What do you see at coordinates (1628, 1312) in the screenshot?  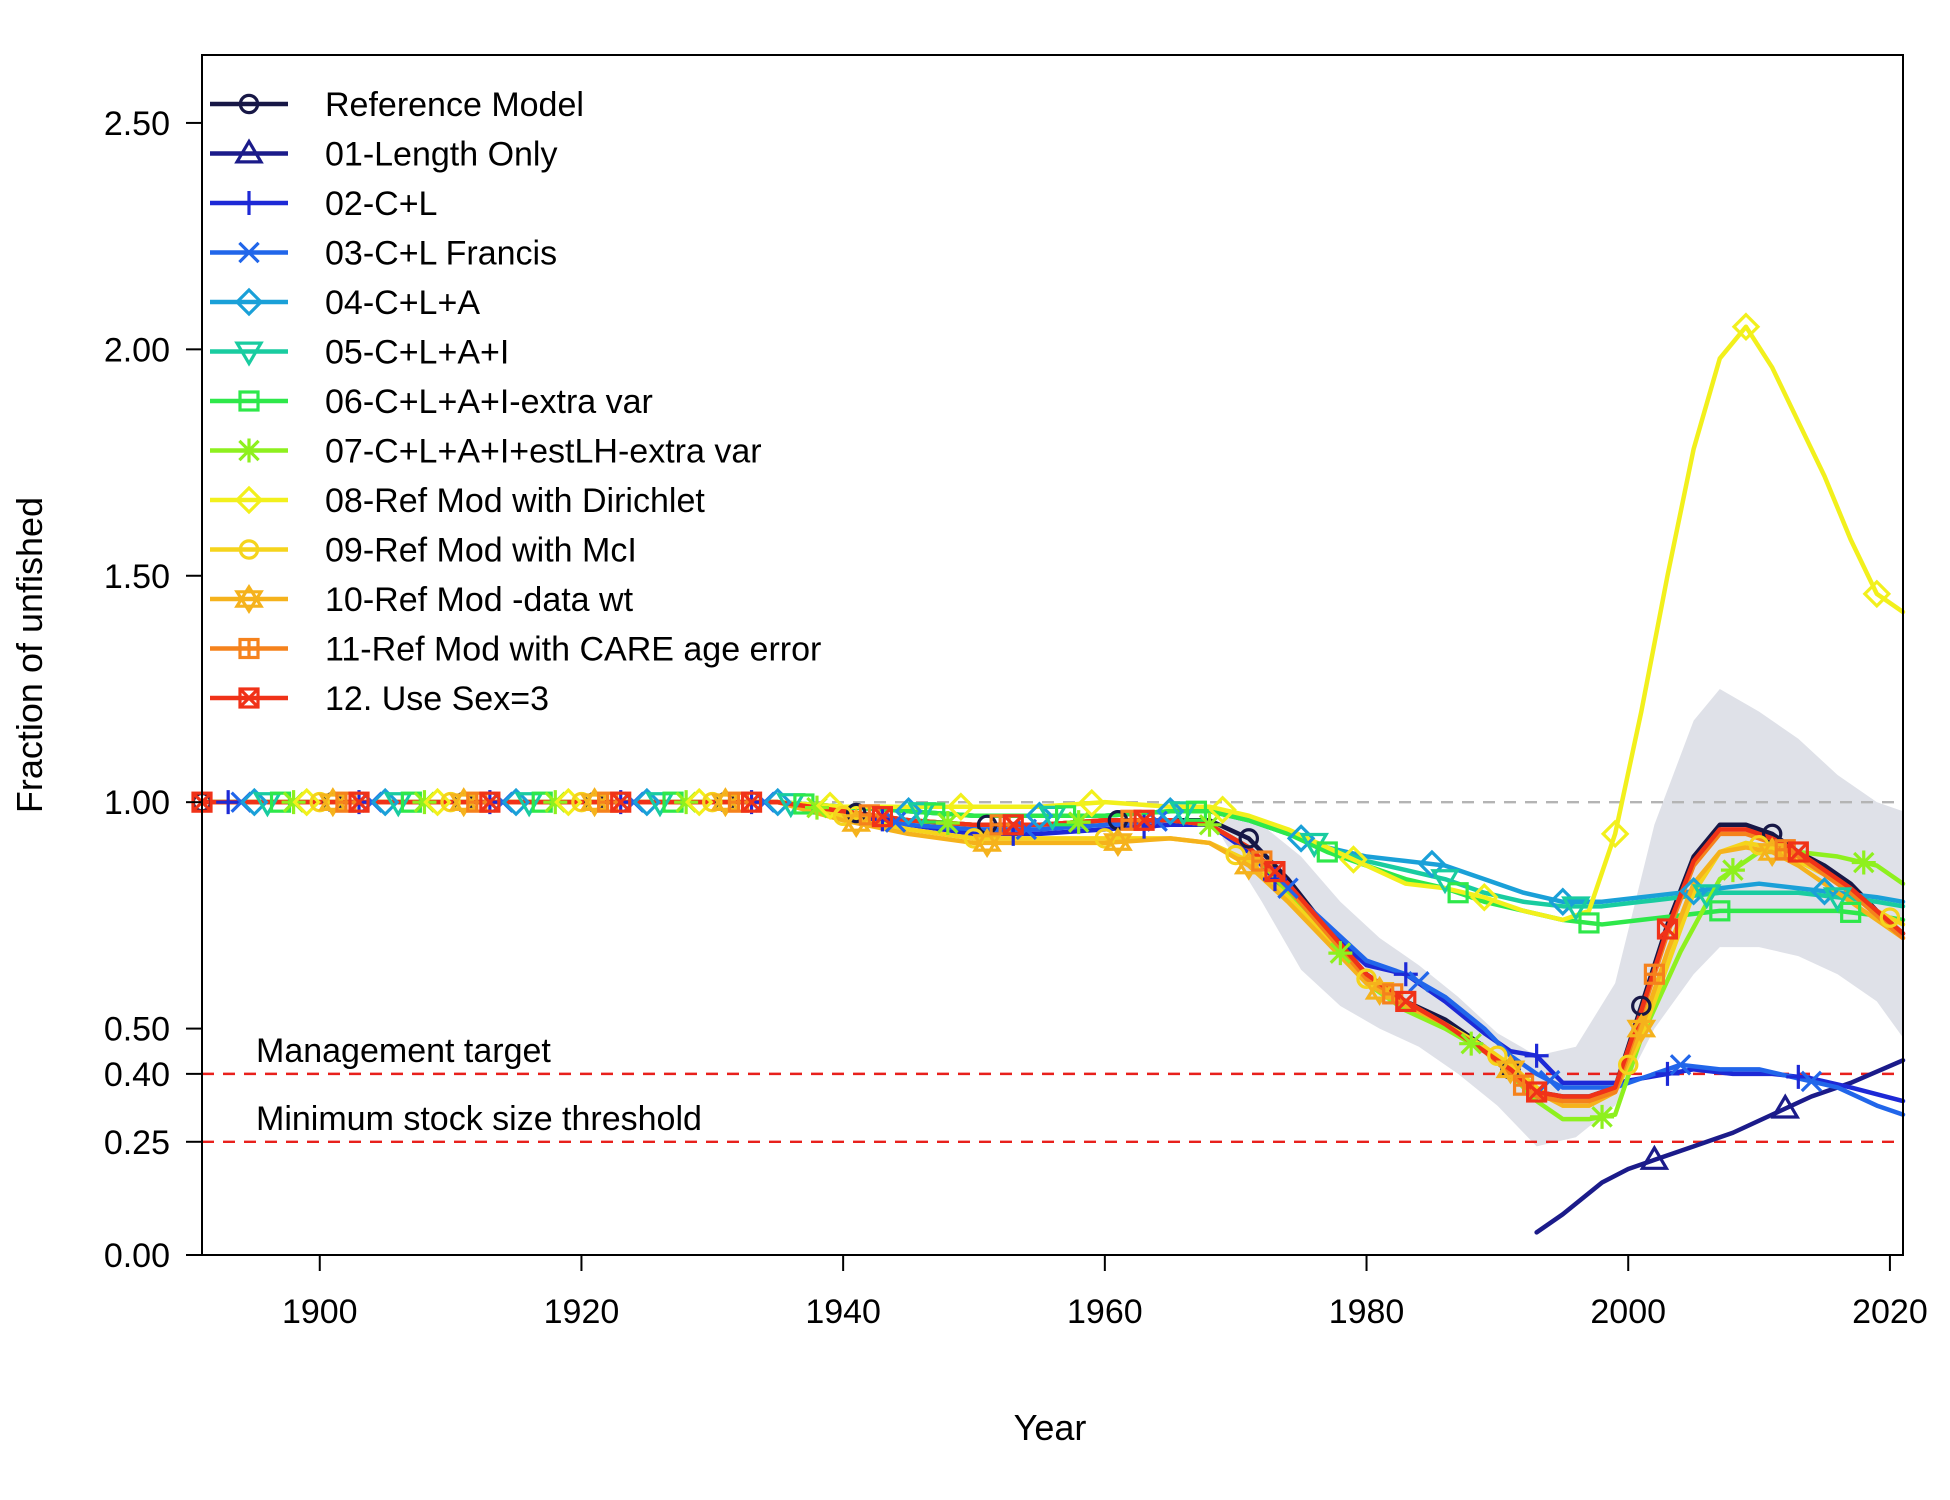 I see `x-tick-label: 2000` at bounding box center [1628, 1312].